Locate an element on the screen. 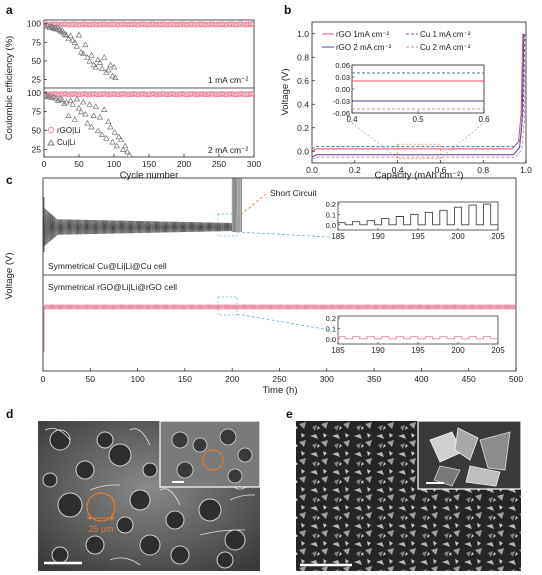 The height and width of the screenshot is (575, 542). inset-ytick-label: -0.03 is located at coordinates (341, 101).